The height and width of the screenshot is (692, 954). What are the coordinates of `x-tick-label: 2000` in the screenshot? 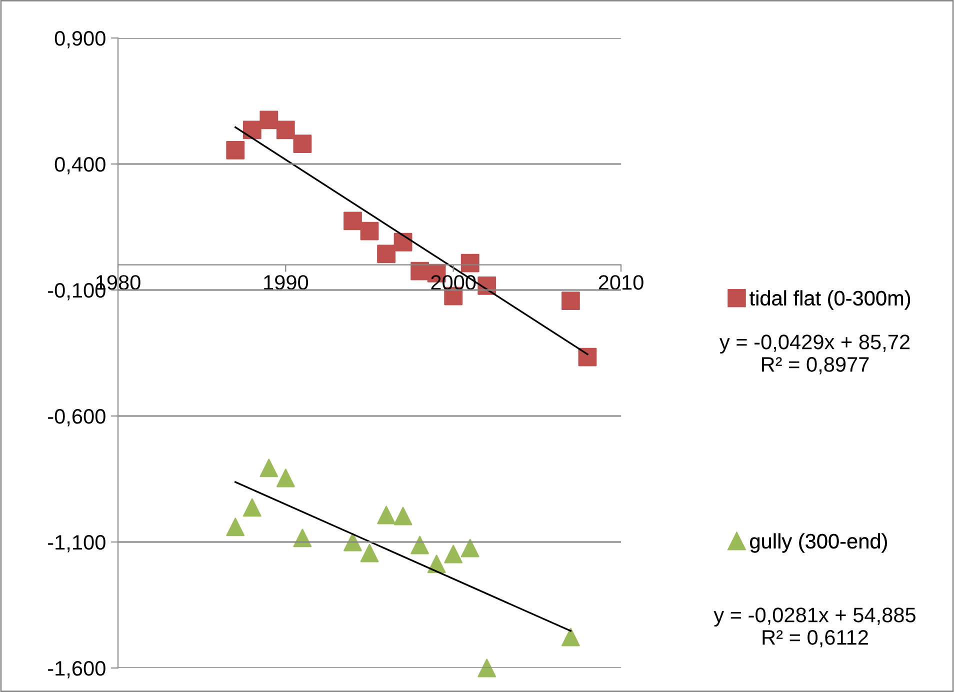 It's located at (453, 282).